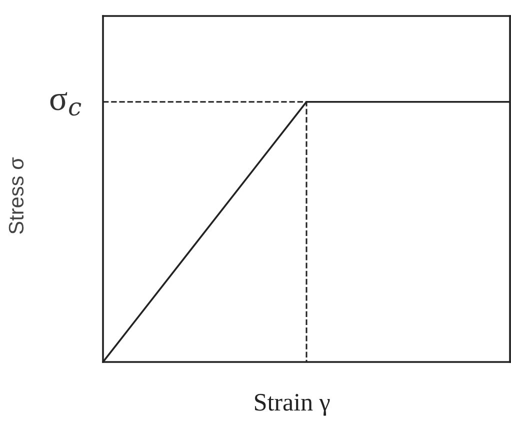 This screenshot has height=421, width=511. What do you see at coordinates (292, 405) in the screenshot?
I see `x-axis-title: Strain γ` at bounding box center [292, 405].